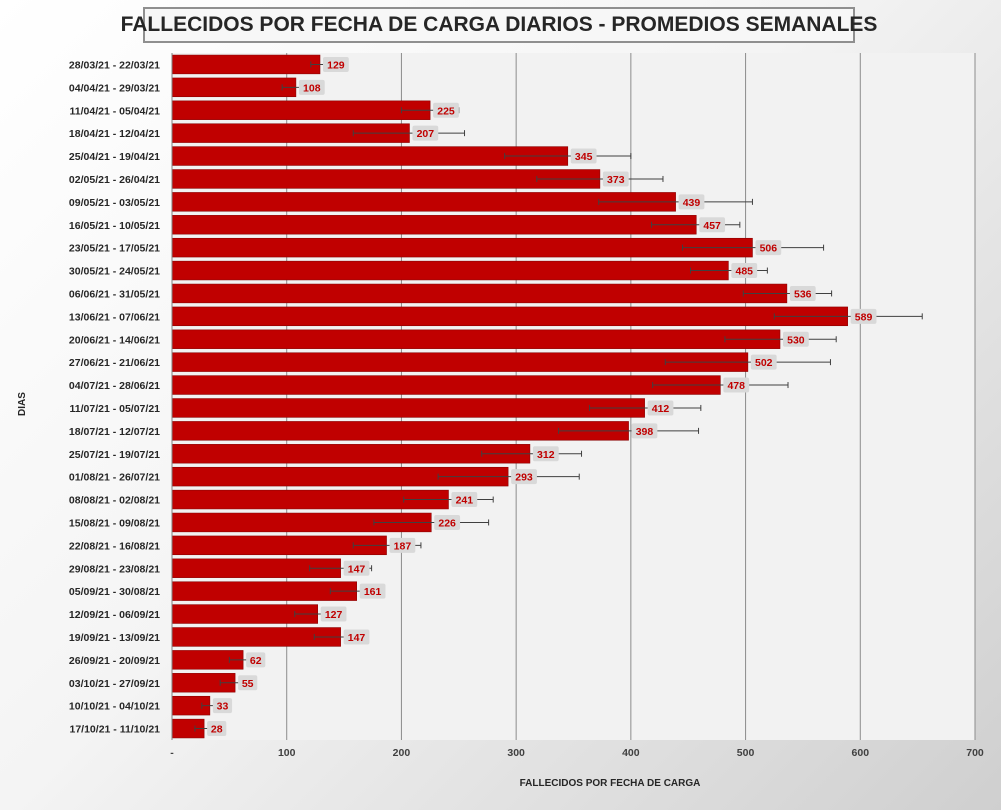 Image resolution: width=1001 pixels, height=810 pixels. Describe the element at coordinates (114, 501) in the screenshot. I see `y-tick-label: 08/08/21 - 02/08/21` at that location.